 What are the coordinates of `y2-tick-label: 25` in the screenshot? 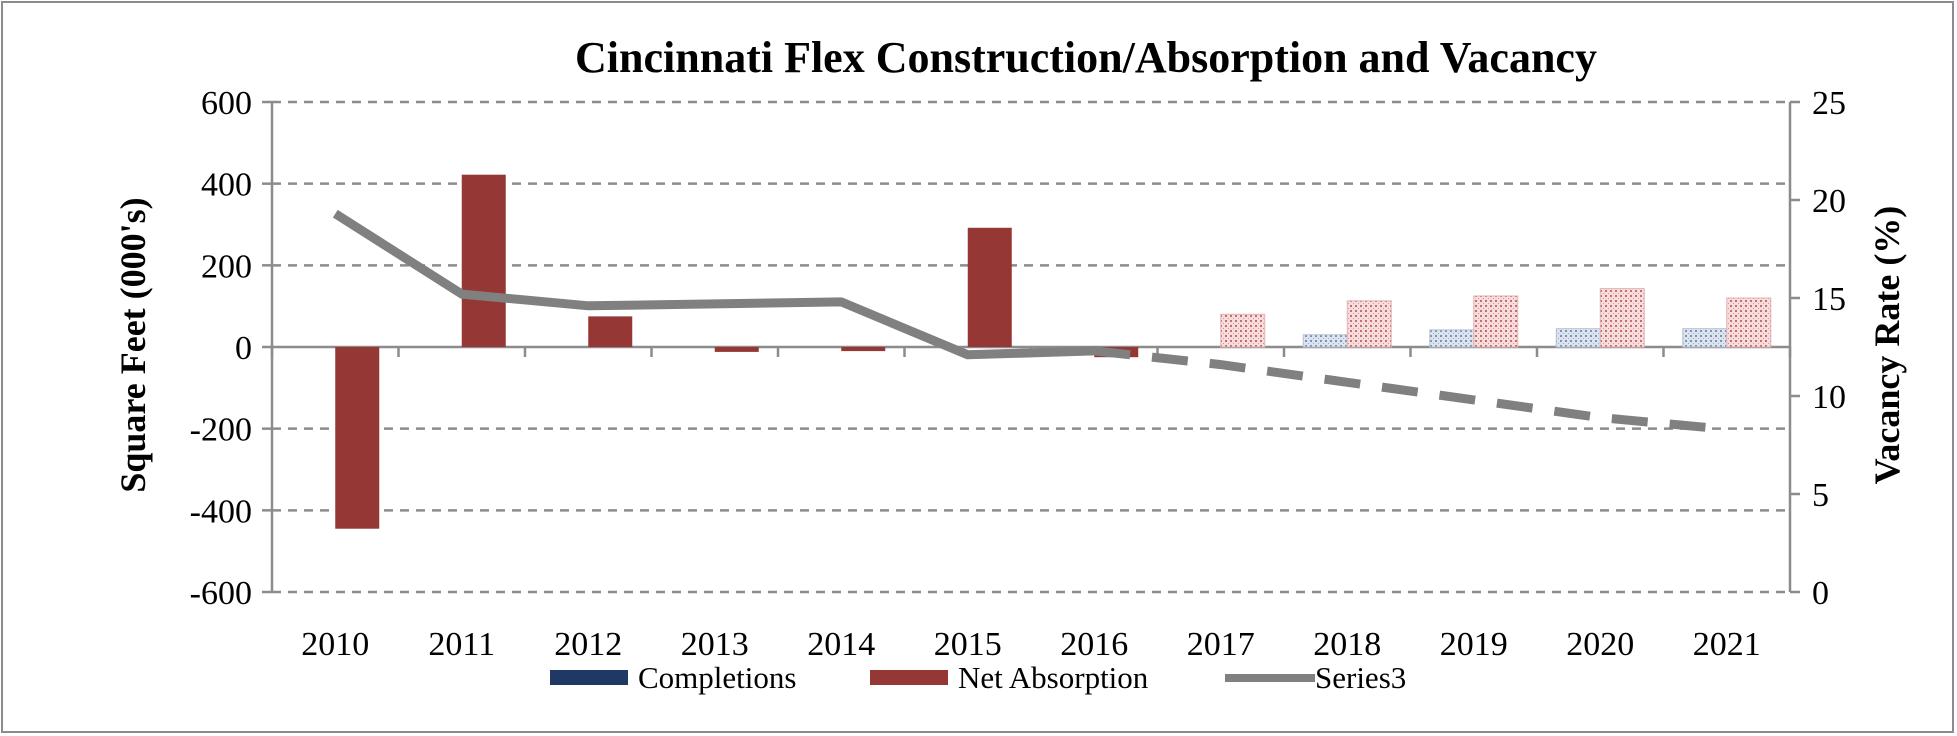 It's located at (1829, 103).